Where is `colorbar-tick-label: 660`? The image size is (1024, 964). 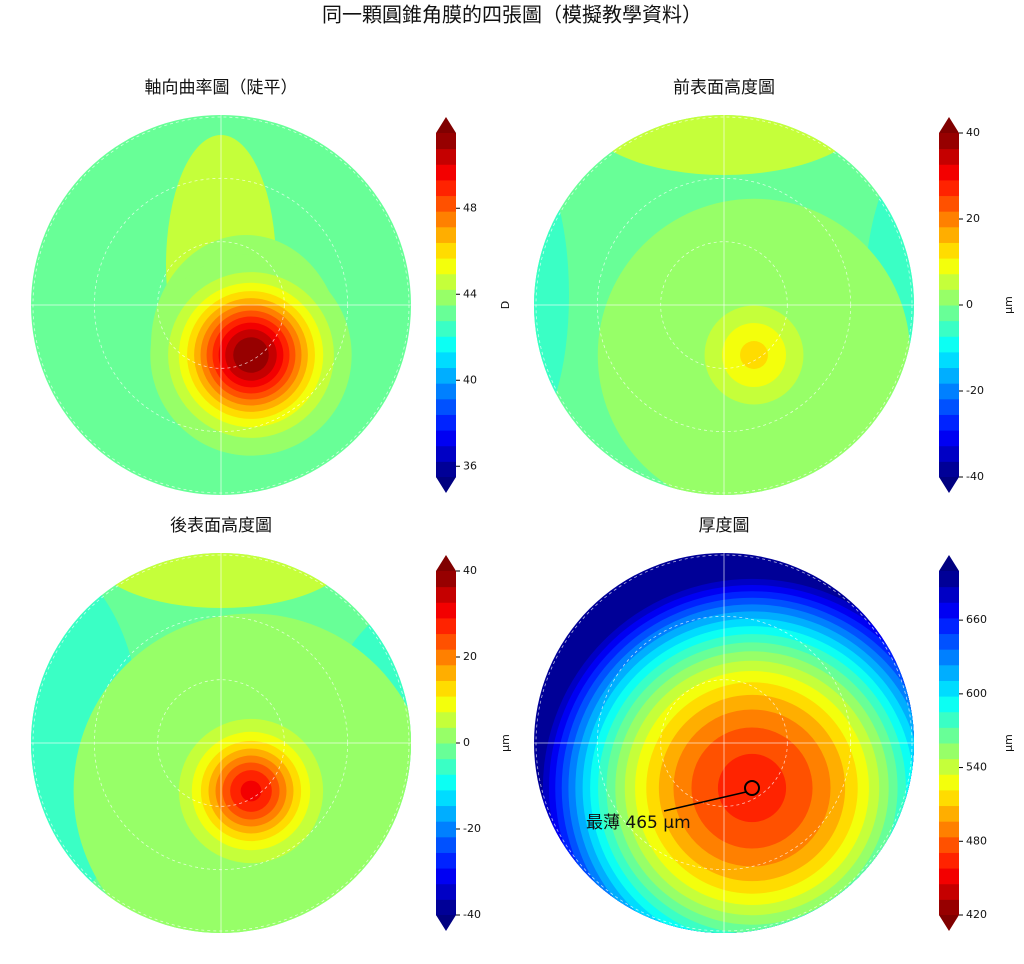 colorbar-tick-label: 660 is located at coordinates (976, 619).